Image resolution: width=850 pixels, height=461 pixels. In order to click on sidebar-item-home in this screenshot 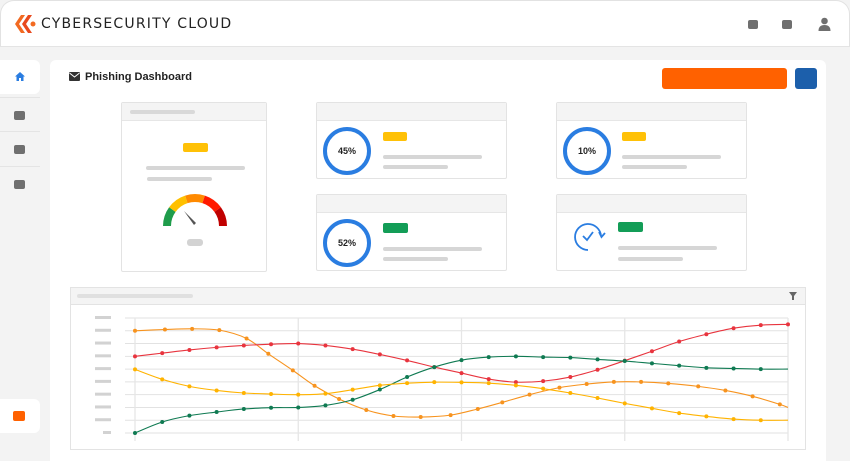, I will do `click(20, 77)`.